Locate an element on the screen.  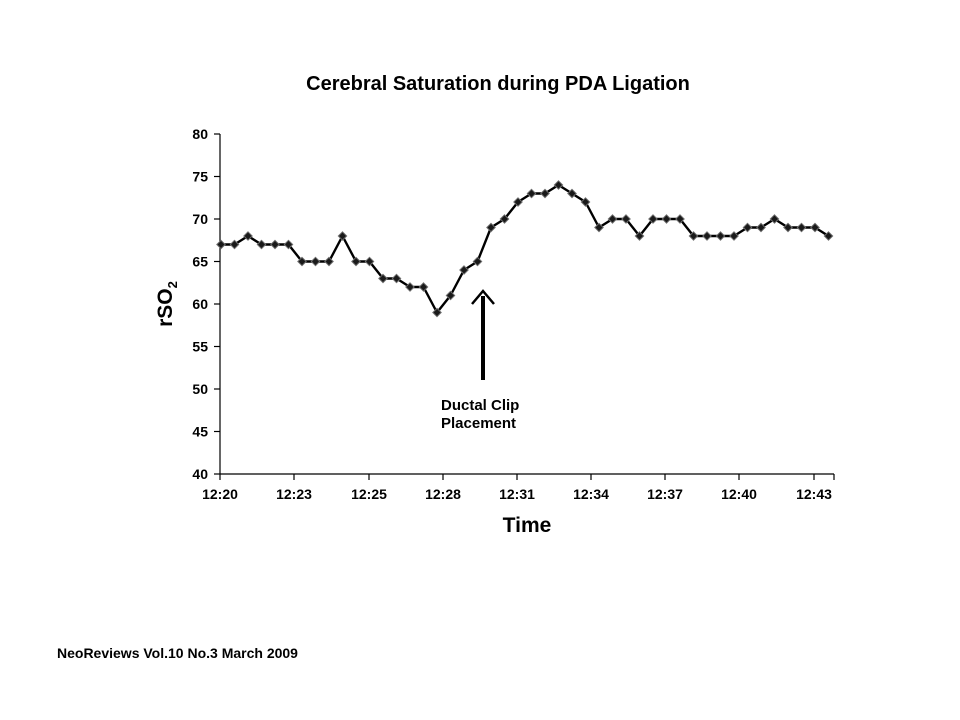
y-tick-label: 50 is located at coordinates (200, 389).